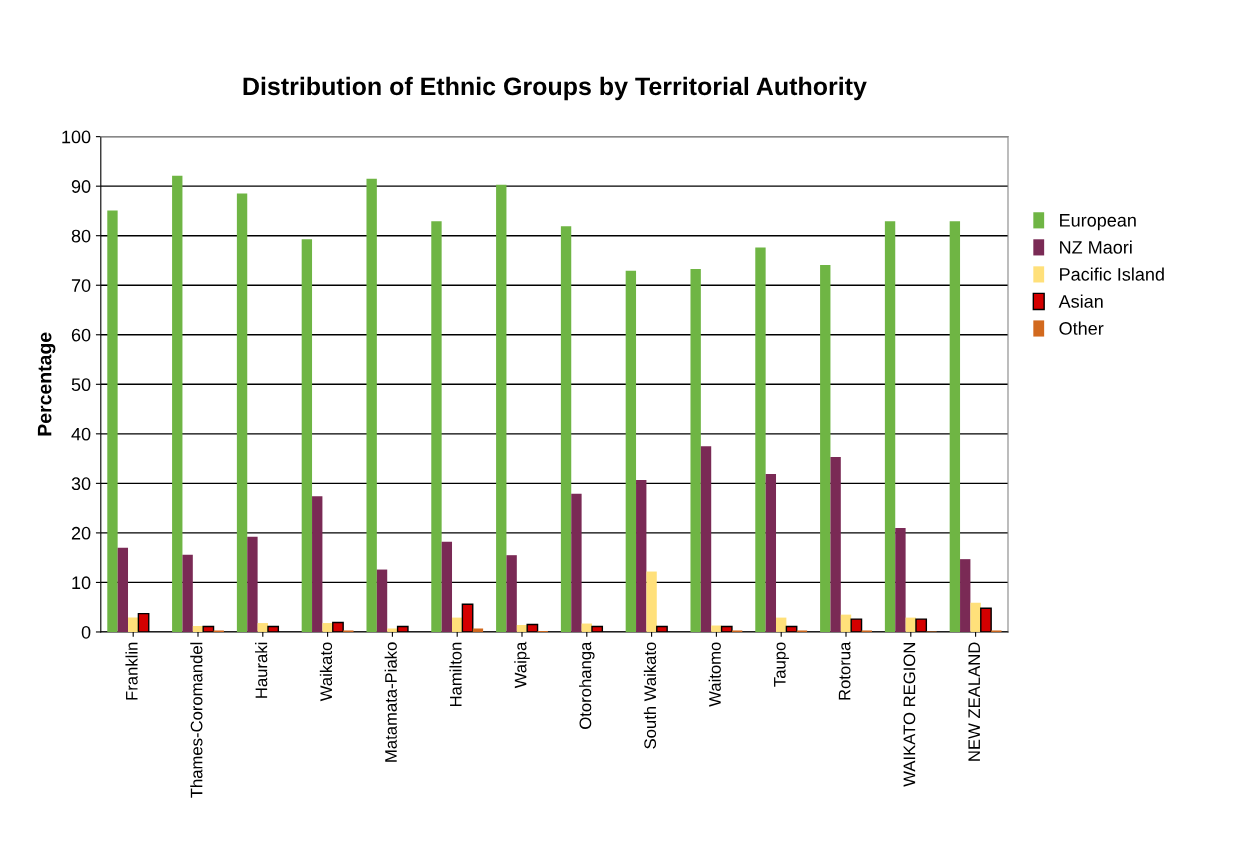 This screenshot has height=854, width=1260. What do you see at coordinates (46, 384) in the screenshot?
I see `y-axis-title: Percentage` at bounding box center [46, 384].